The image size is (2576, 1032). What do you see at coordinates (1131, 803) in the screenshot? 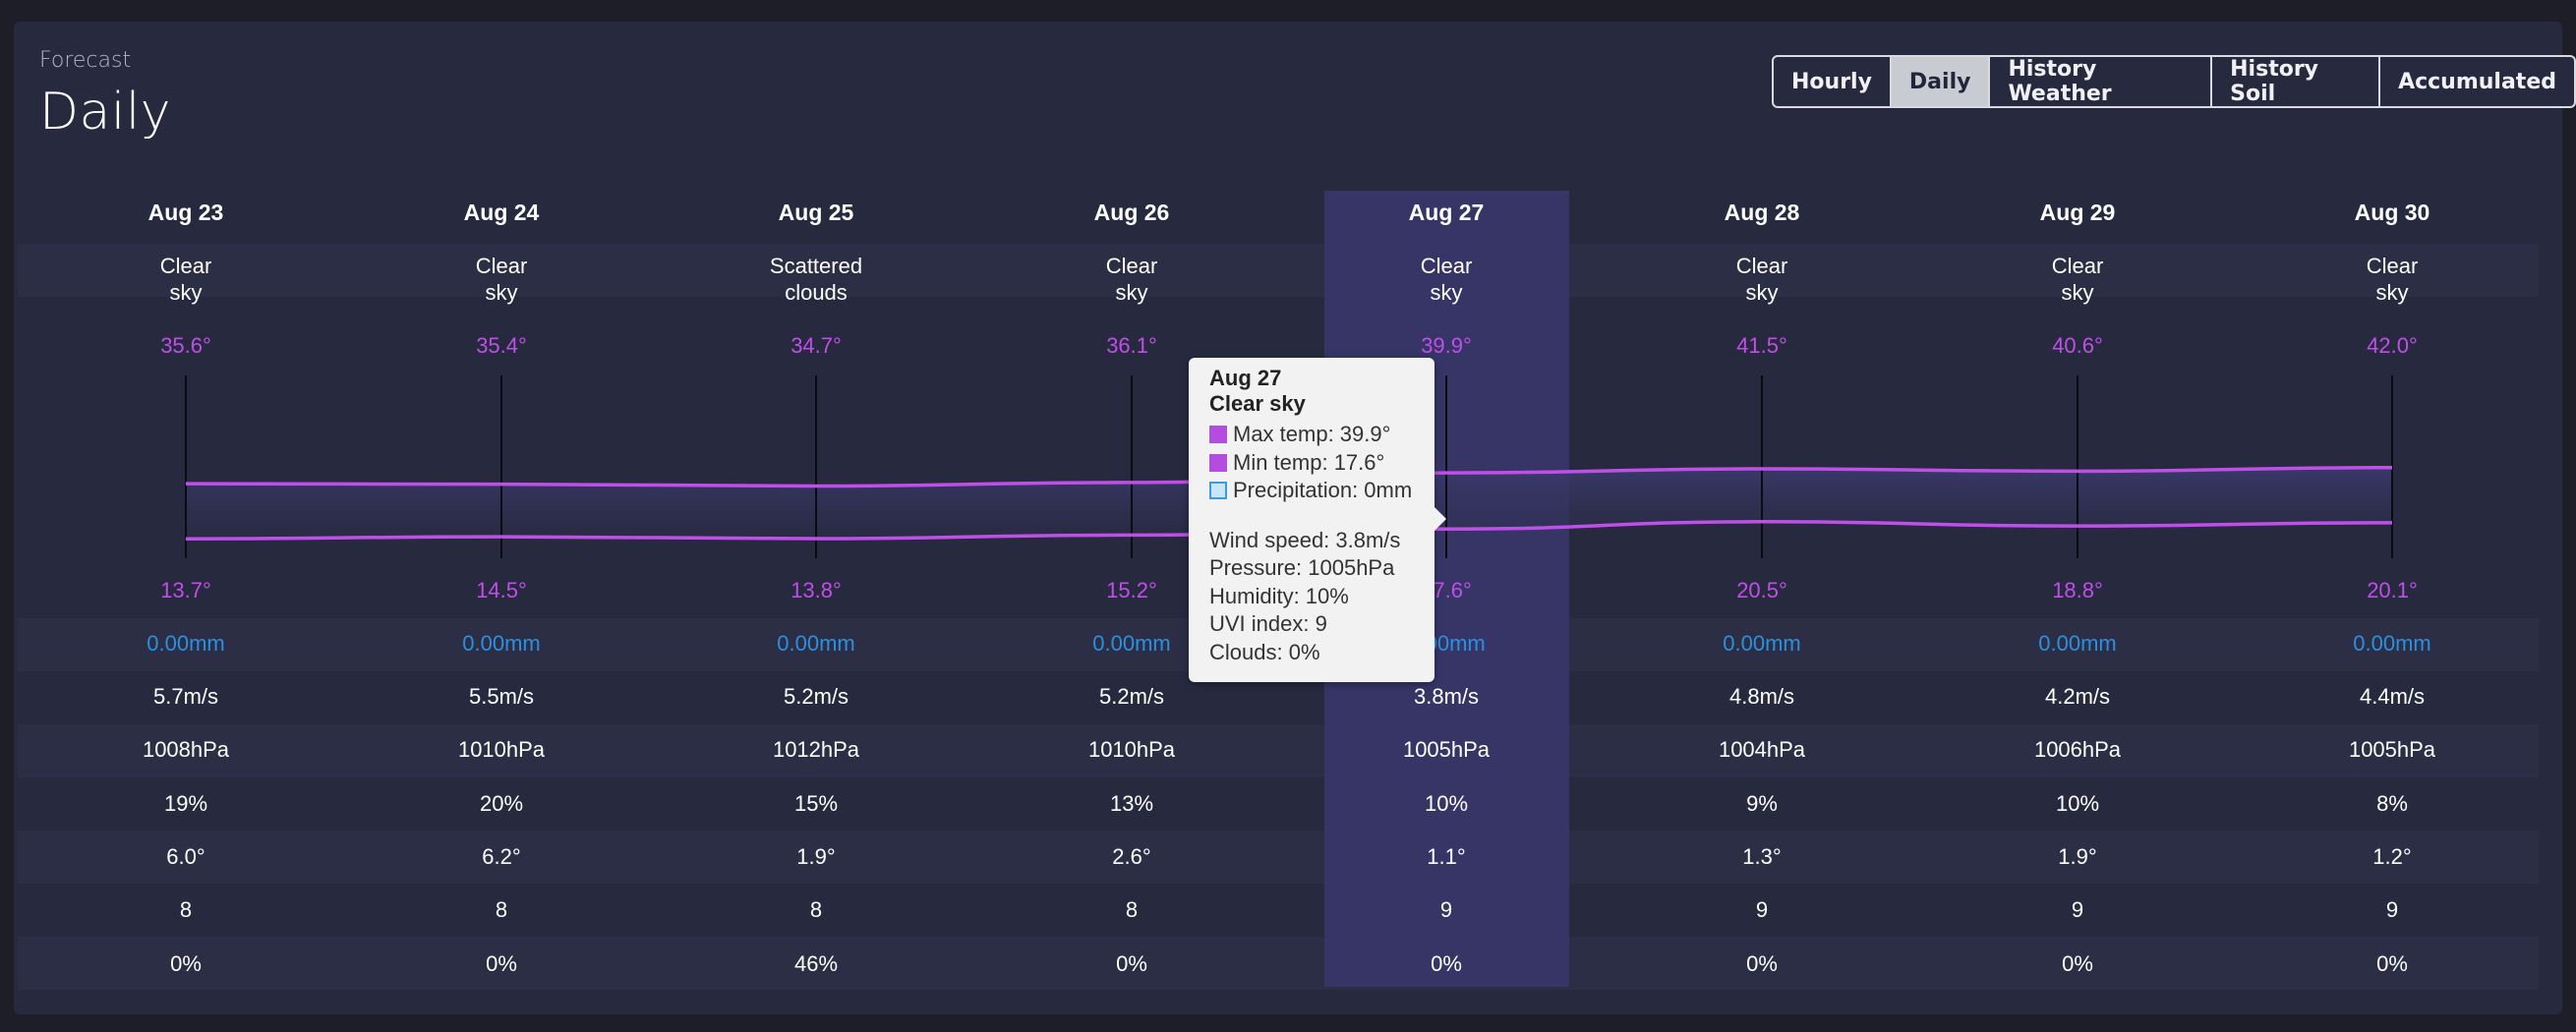
I see `day-humidity: 13%` at bounding box center [1131, 803].